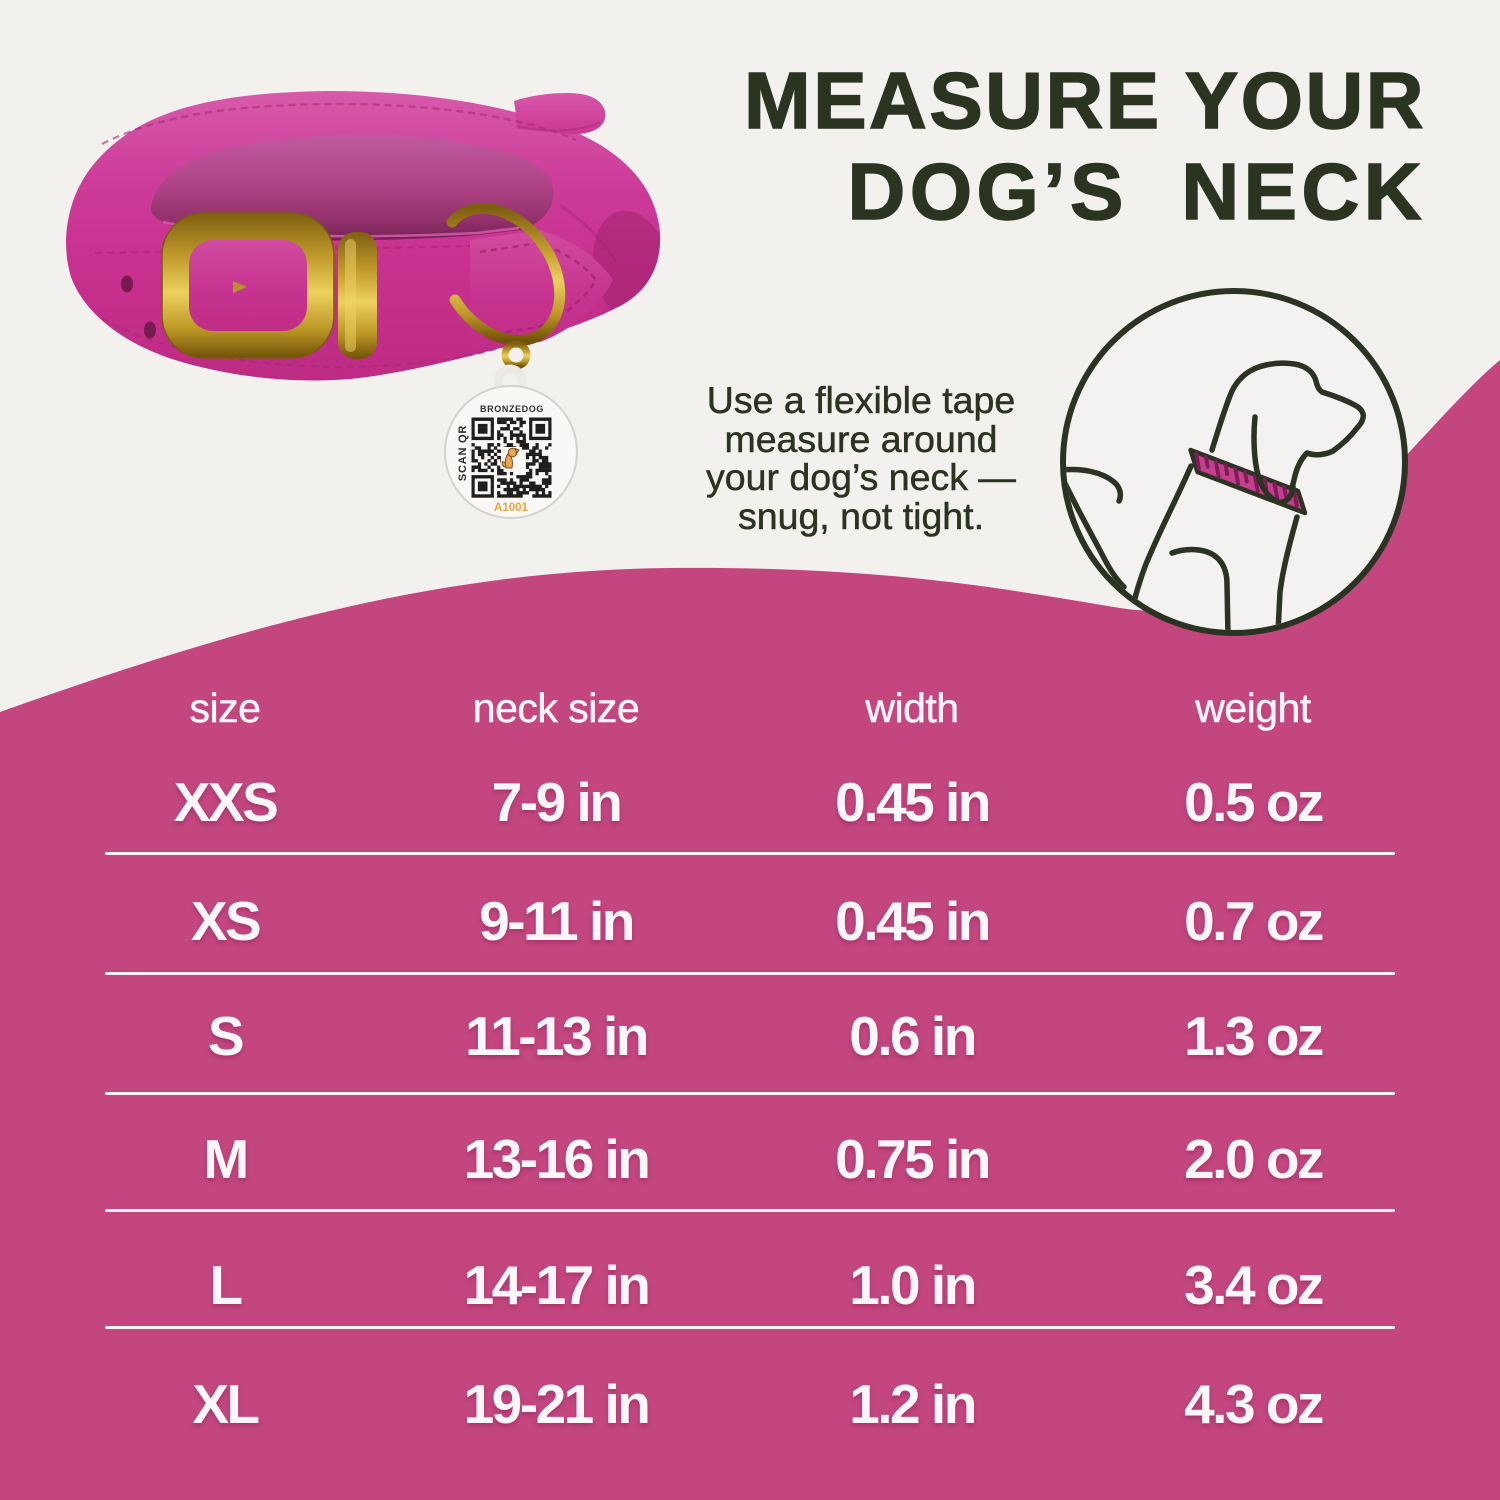 The width and height of the screenshot is (1500, 1500). What do you see at coordinates (463, 453) in the screenshot?
I see `svg-text: SCAN QR` at bounding box center [463, 453].